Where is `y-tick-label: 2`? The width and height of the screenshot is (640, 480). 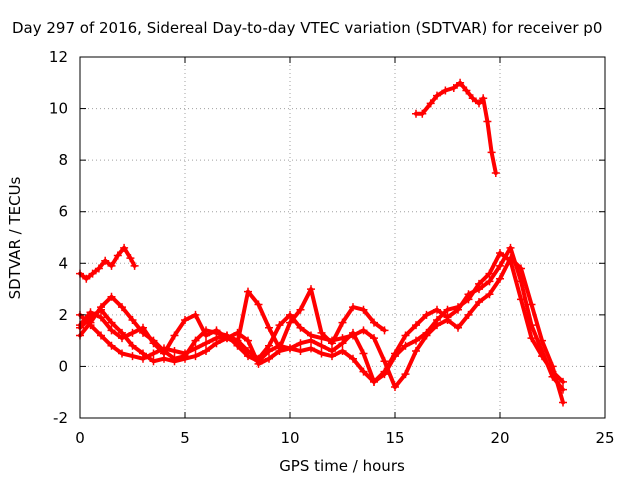
y-tick-label: 2 is located at coordinates (63, 315).